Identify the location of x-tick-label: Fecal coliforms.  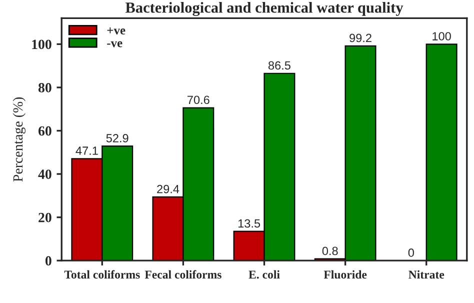
(183, 274).